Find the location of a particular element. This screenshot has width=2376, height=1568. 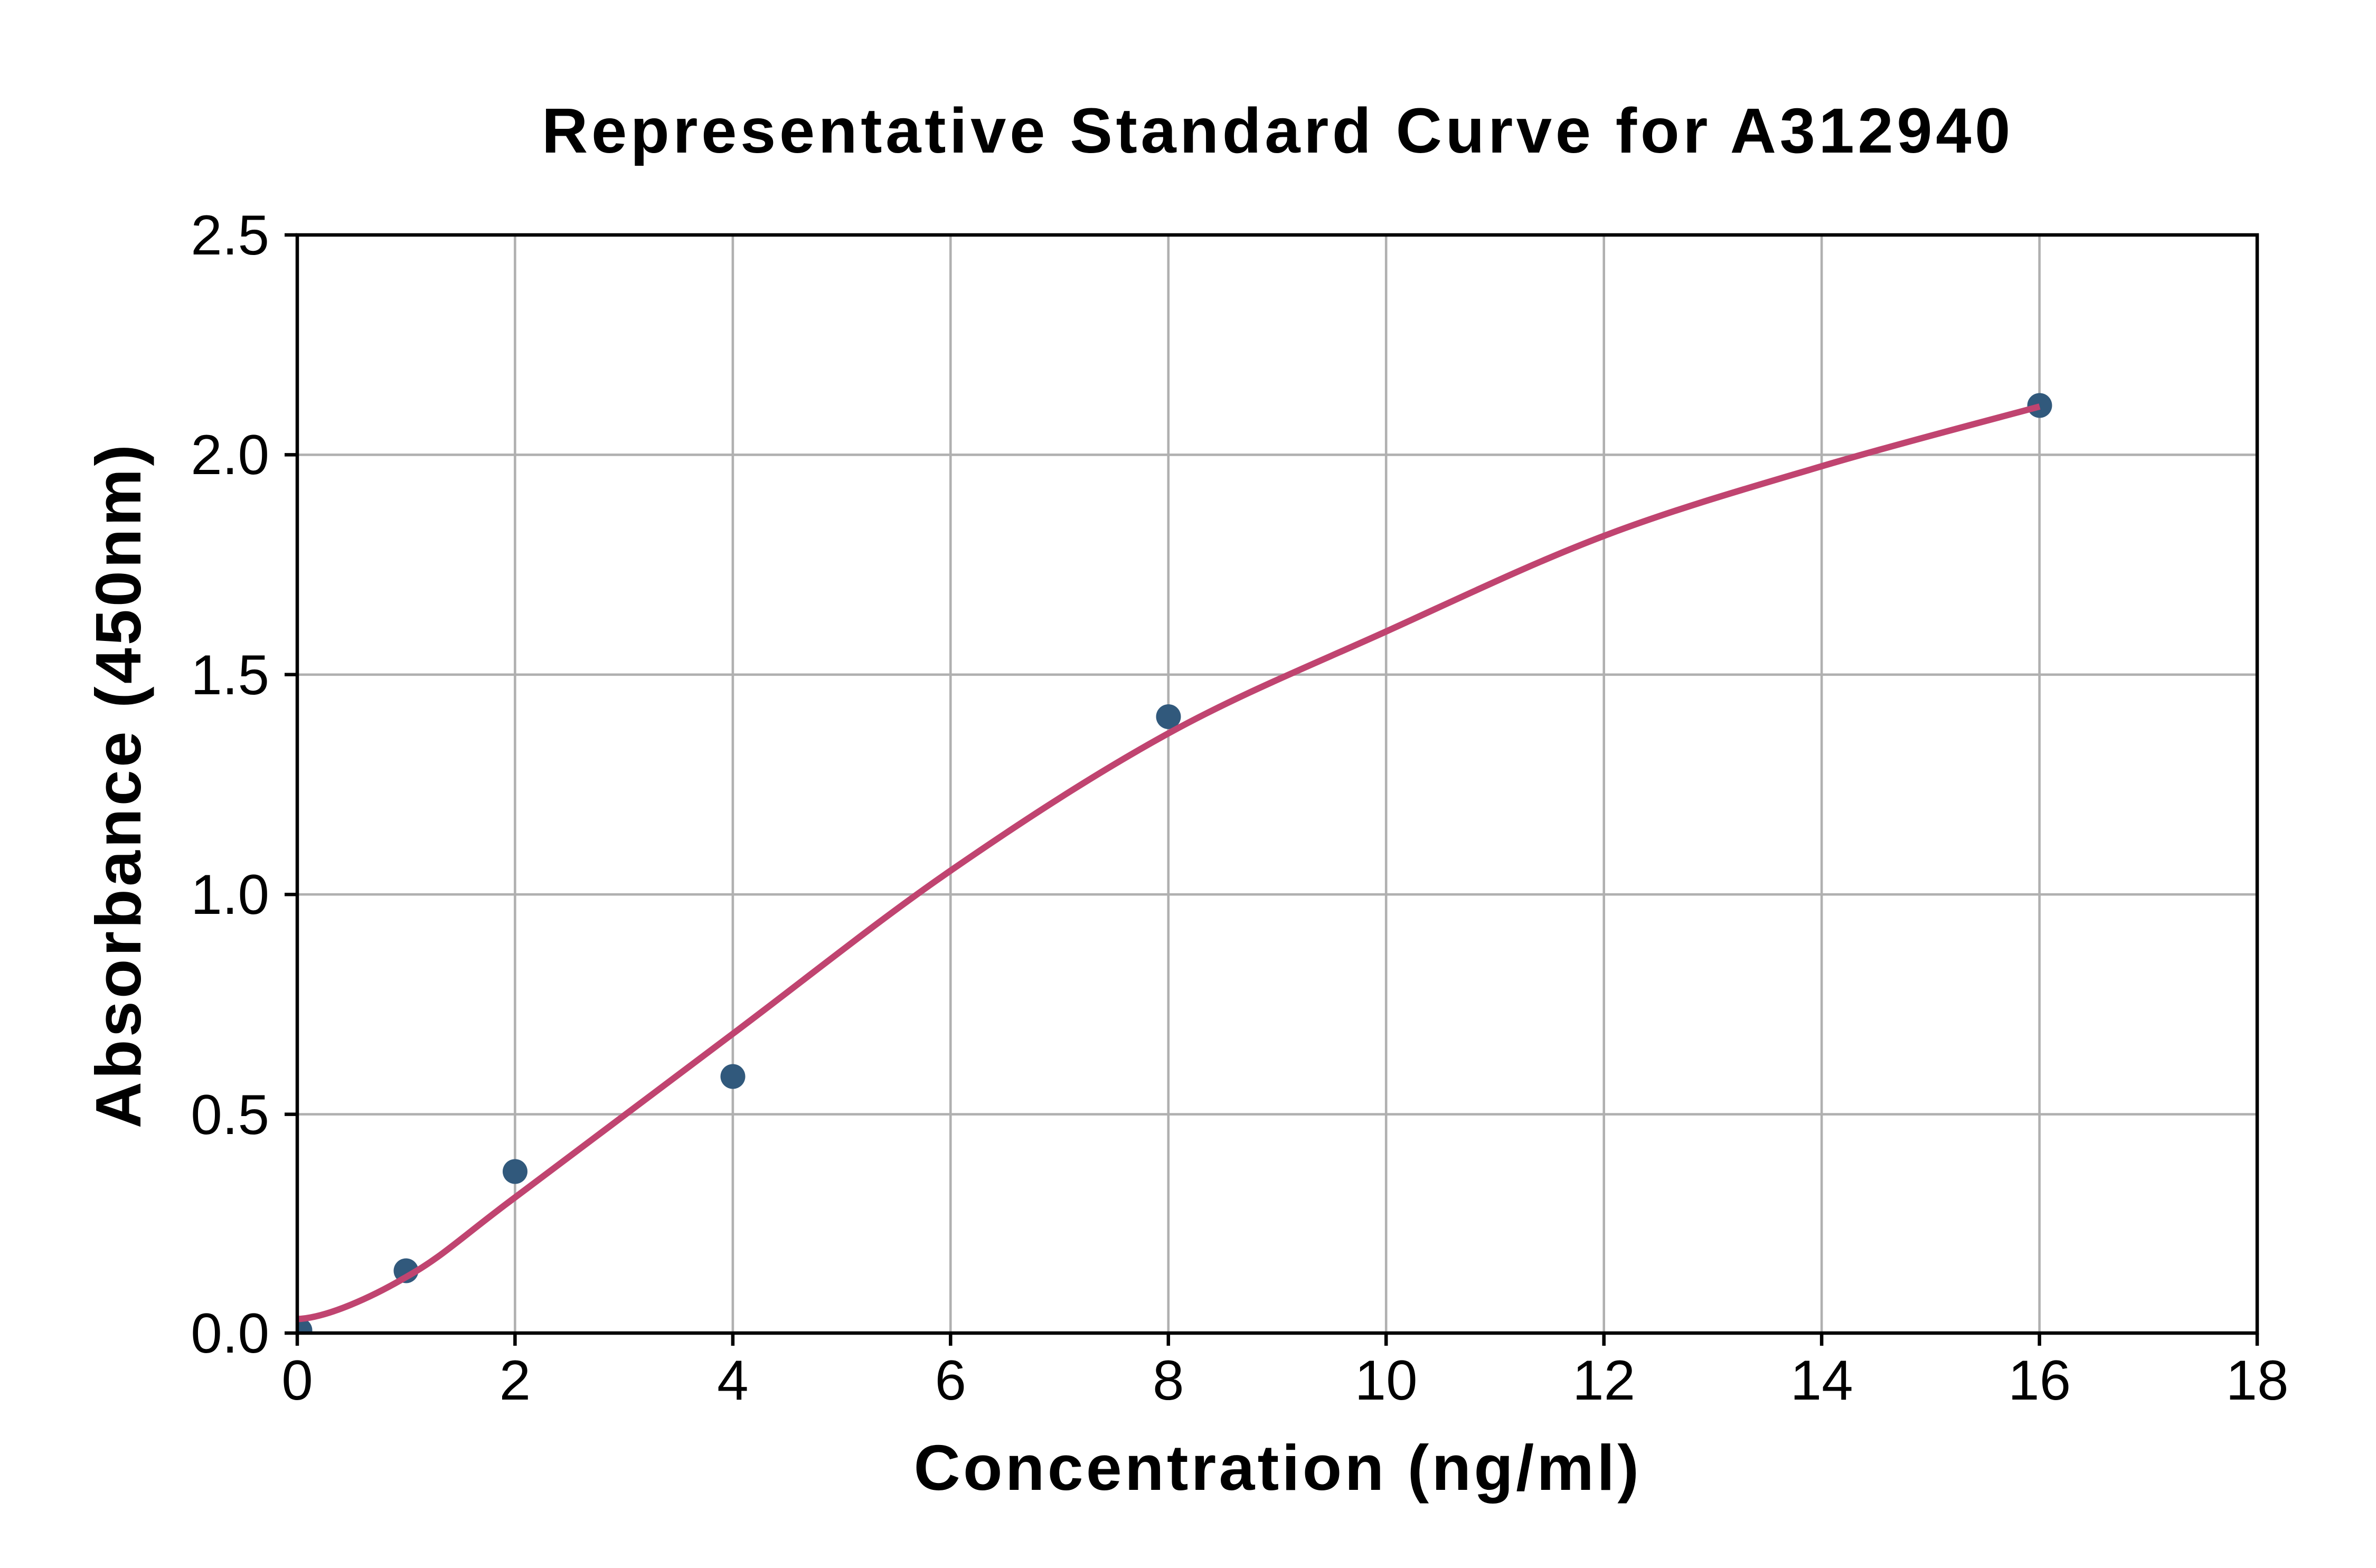

svg-text: Absorbance (450nm) is located at coordinates (118, 785).